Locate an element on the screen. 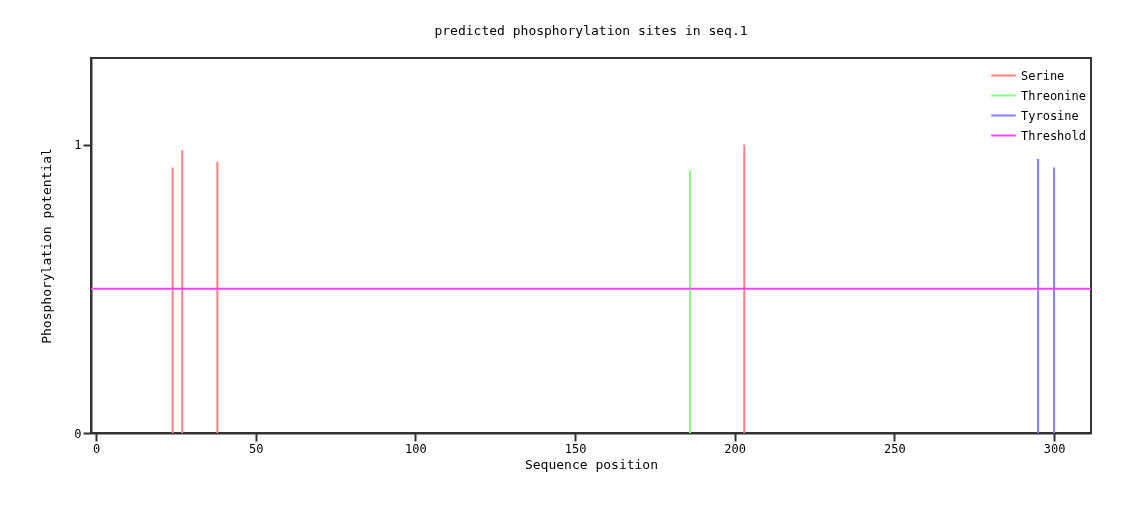 The height and width of the screenshot is (520, 1138). x-tick-label: 250 is located at coordinates (895, 448).